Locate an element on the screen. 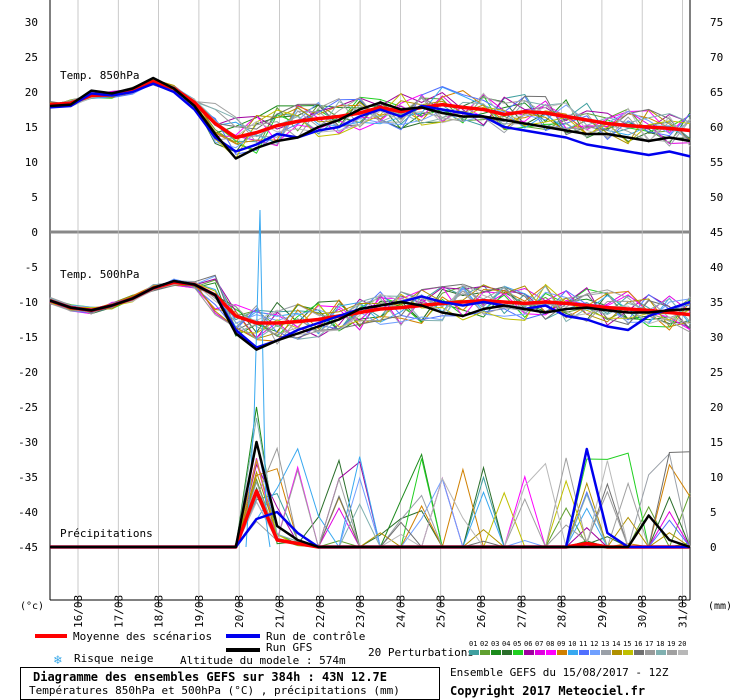  x-tick-label: 29/08 is located at coordinates (602, 611).